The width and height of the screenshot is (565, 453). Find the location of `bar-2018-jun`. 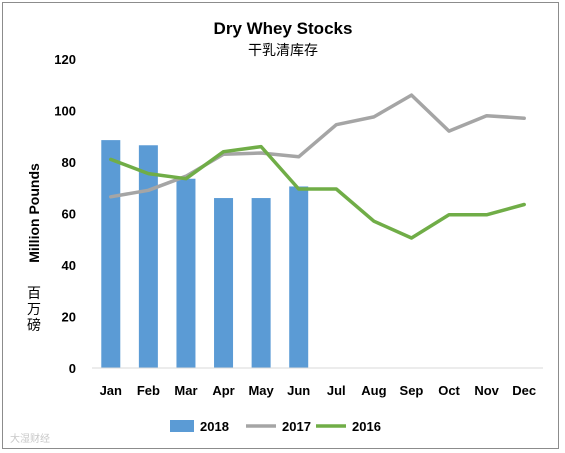

bar-2018-jun is located at coordinates (299, 277).